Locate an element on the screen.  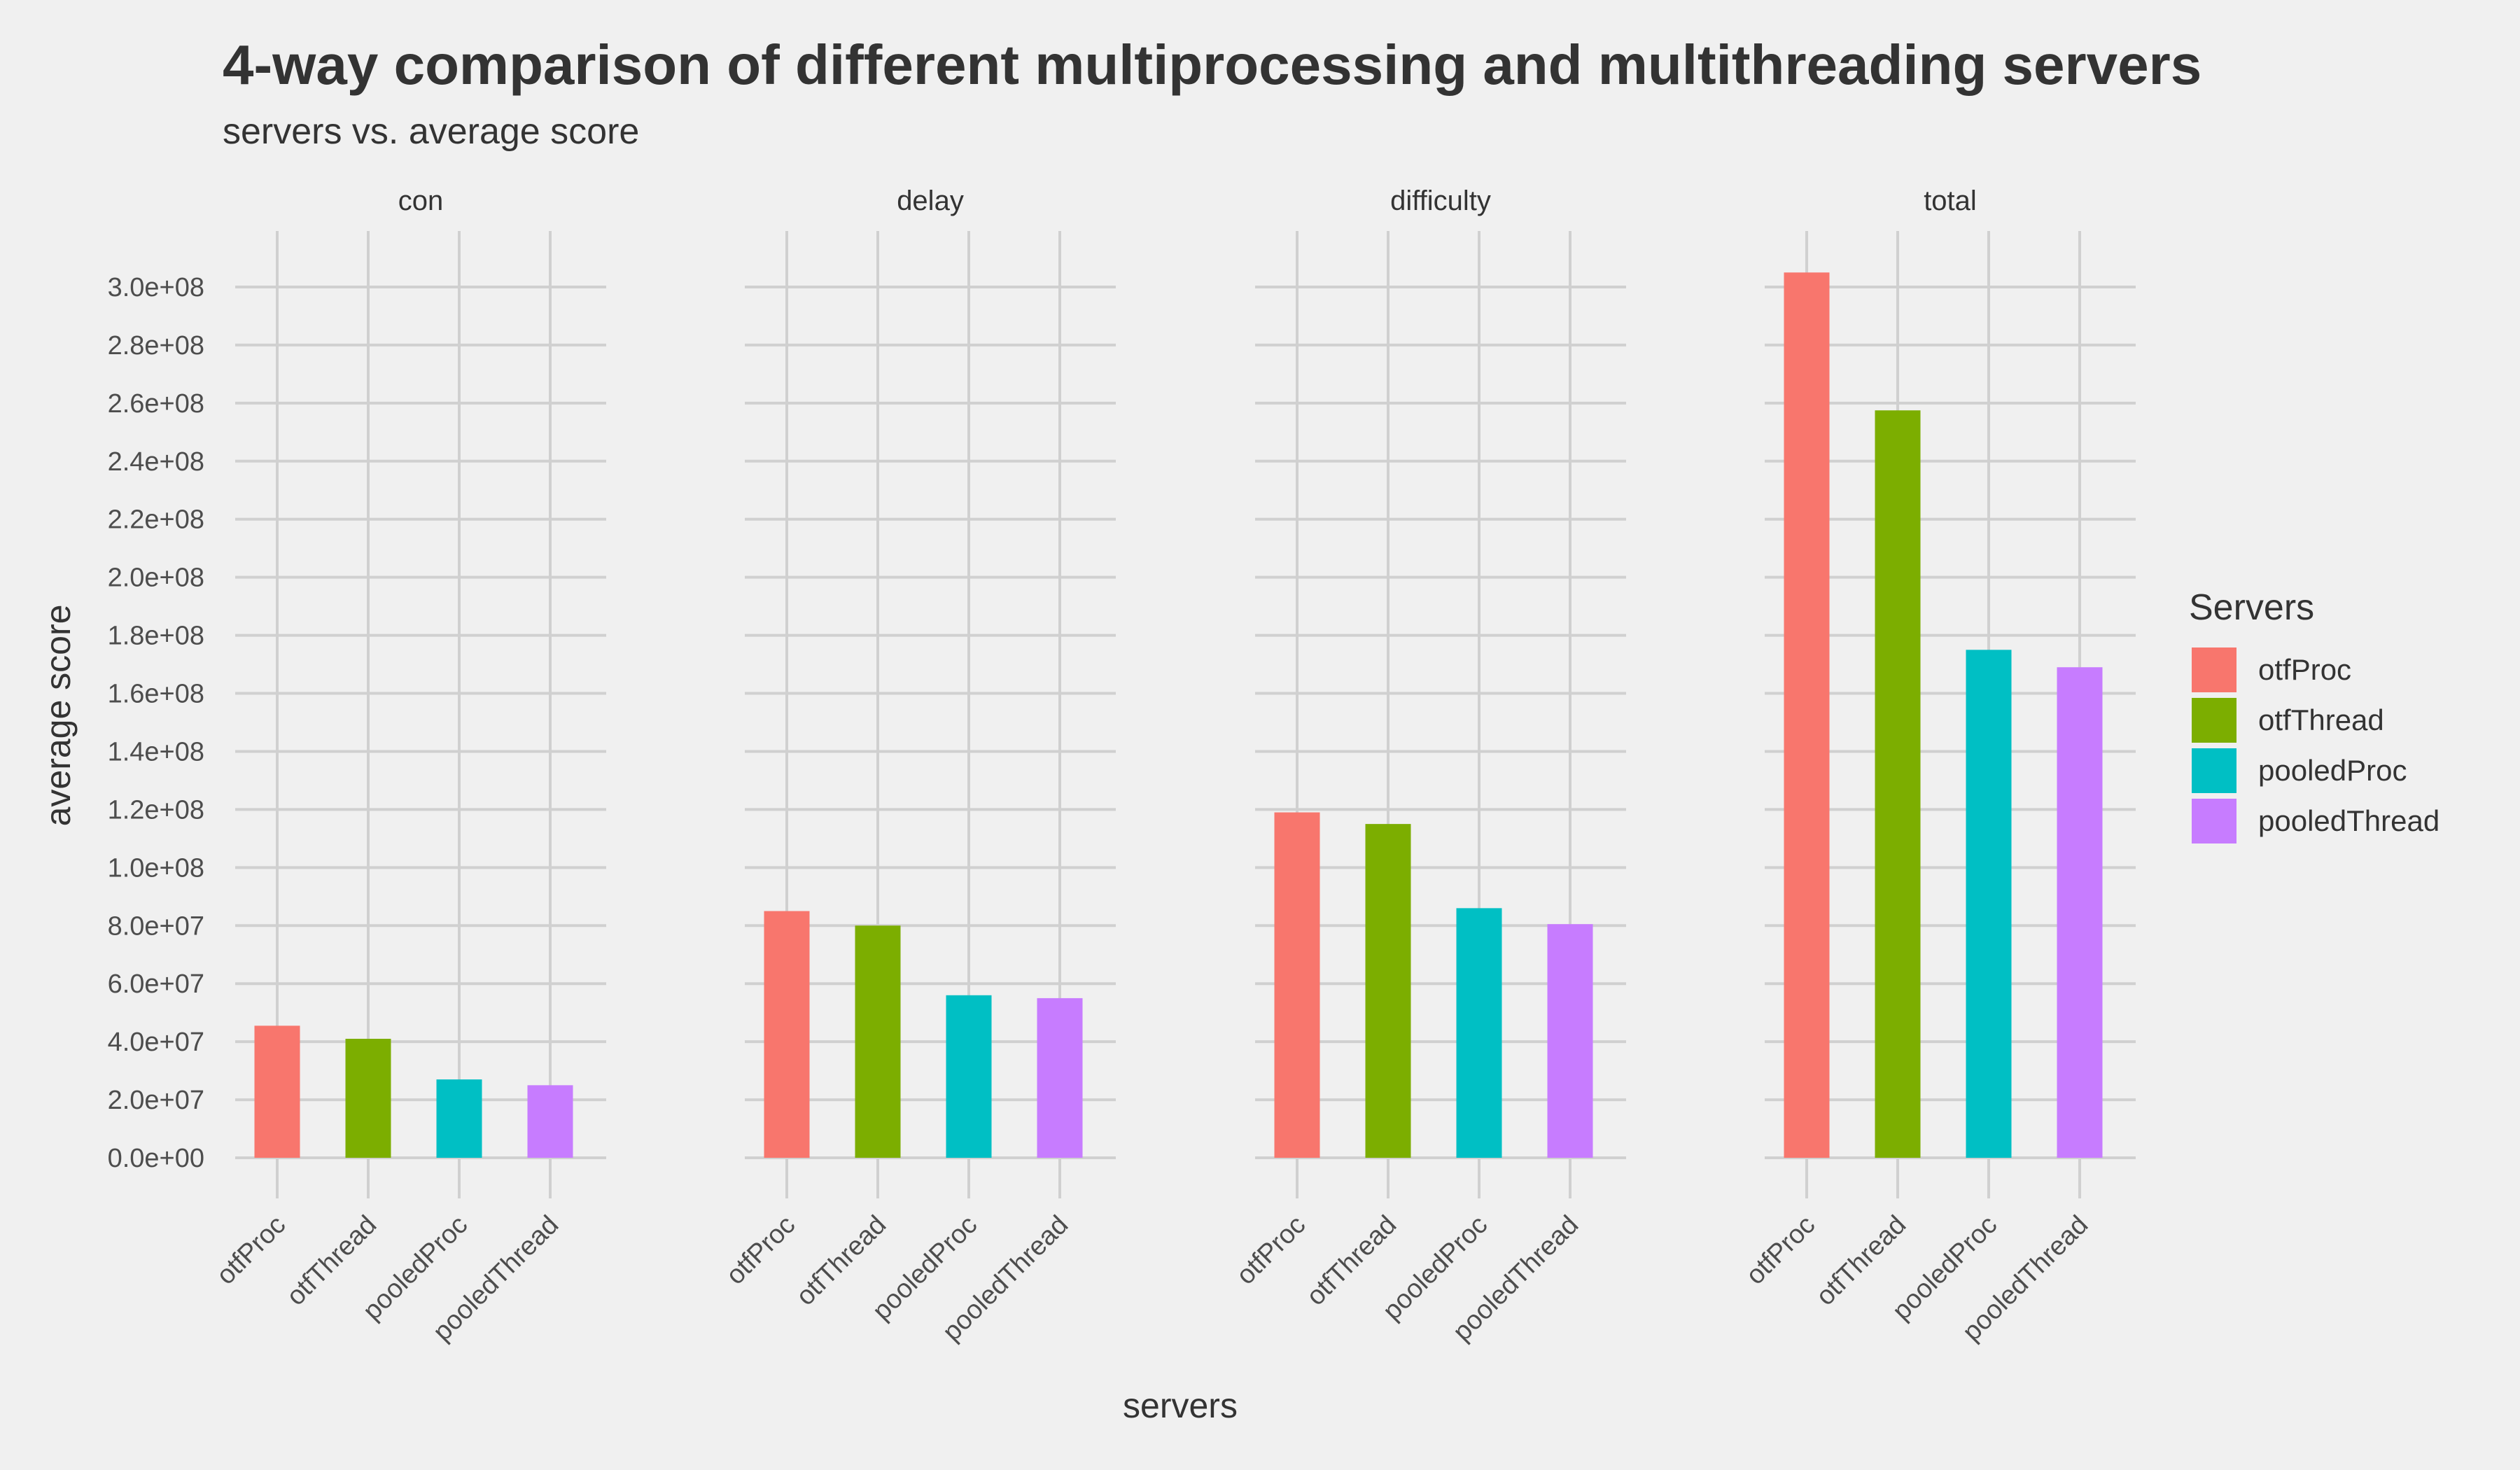
bar-total-otfthread is located at coordinates (1898, 784).